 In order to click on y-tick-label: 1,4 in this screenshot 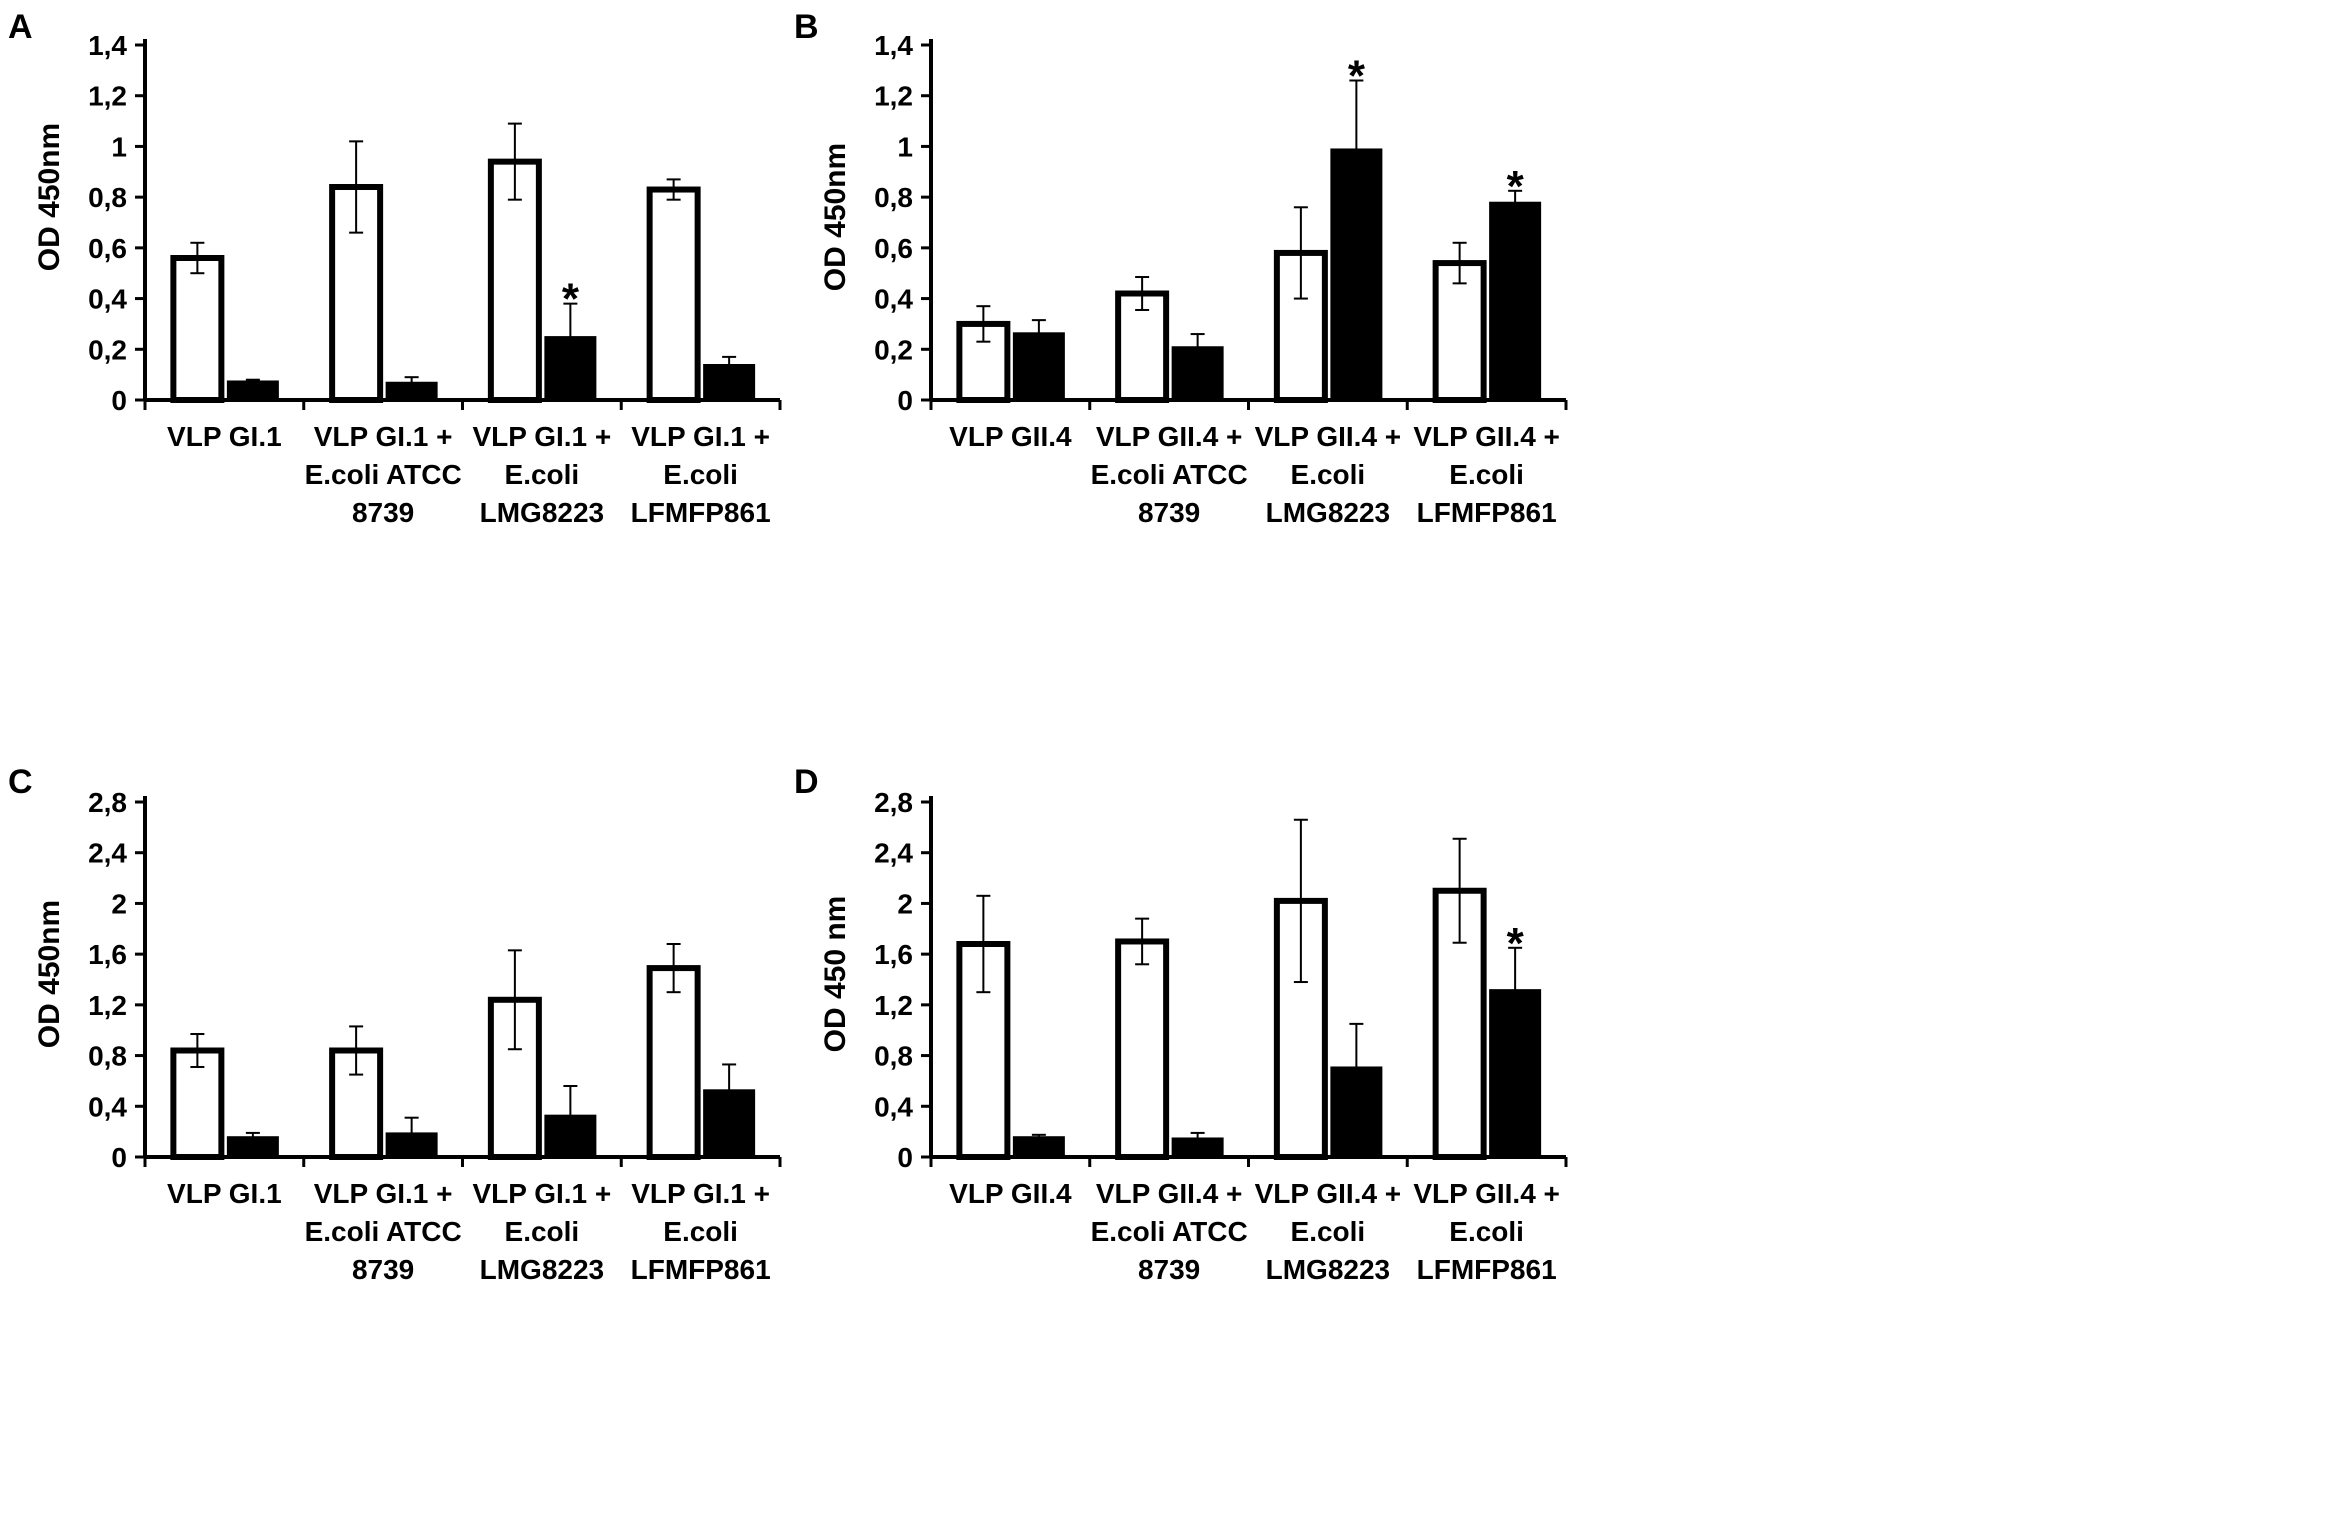, I will do `click(893, 45)`.